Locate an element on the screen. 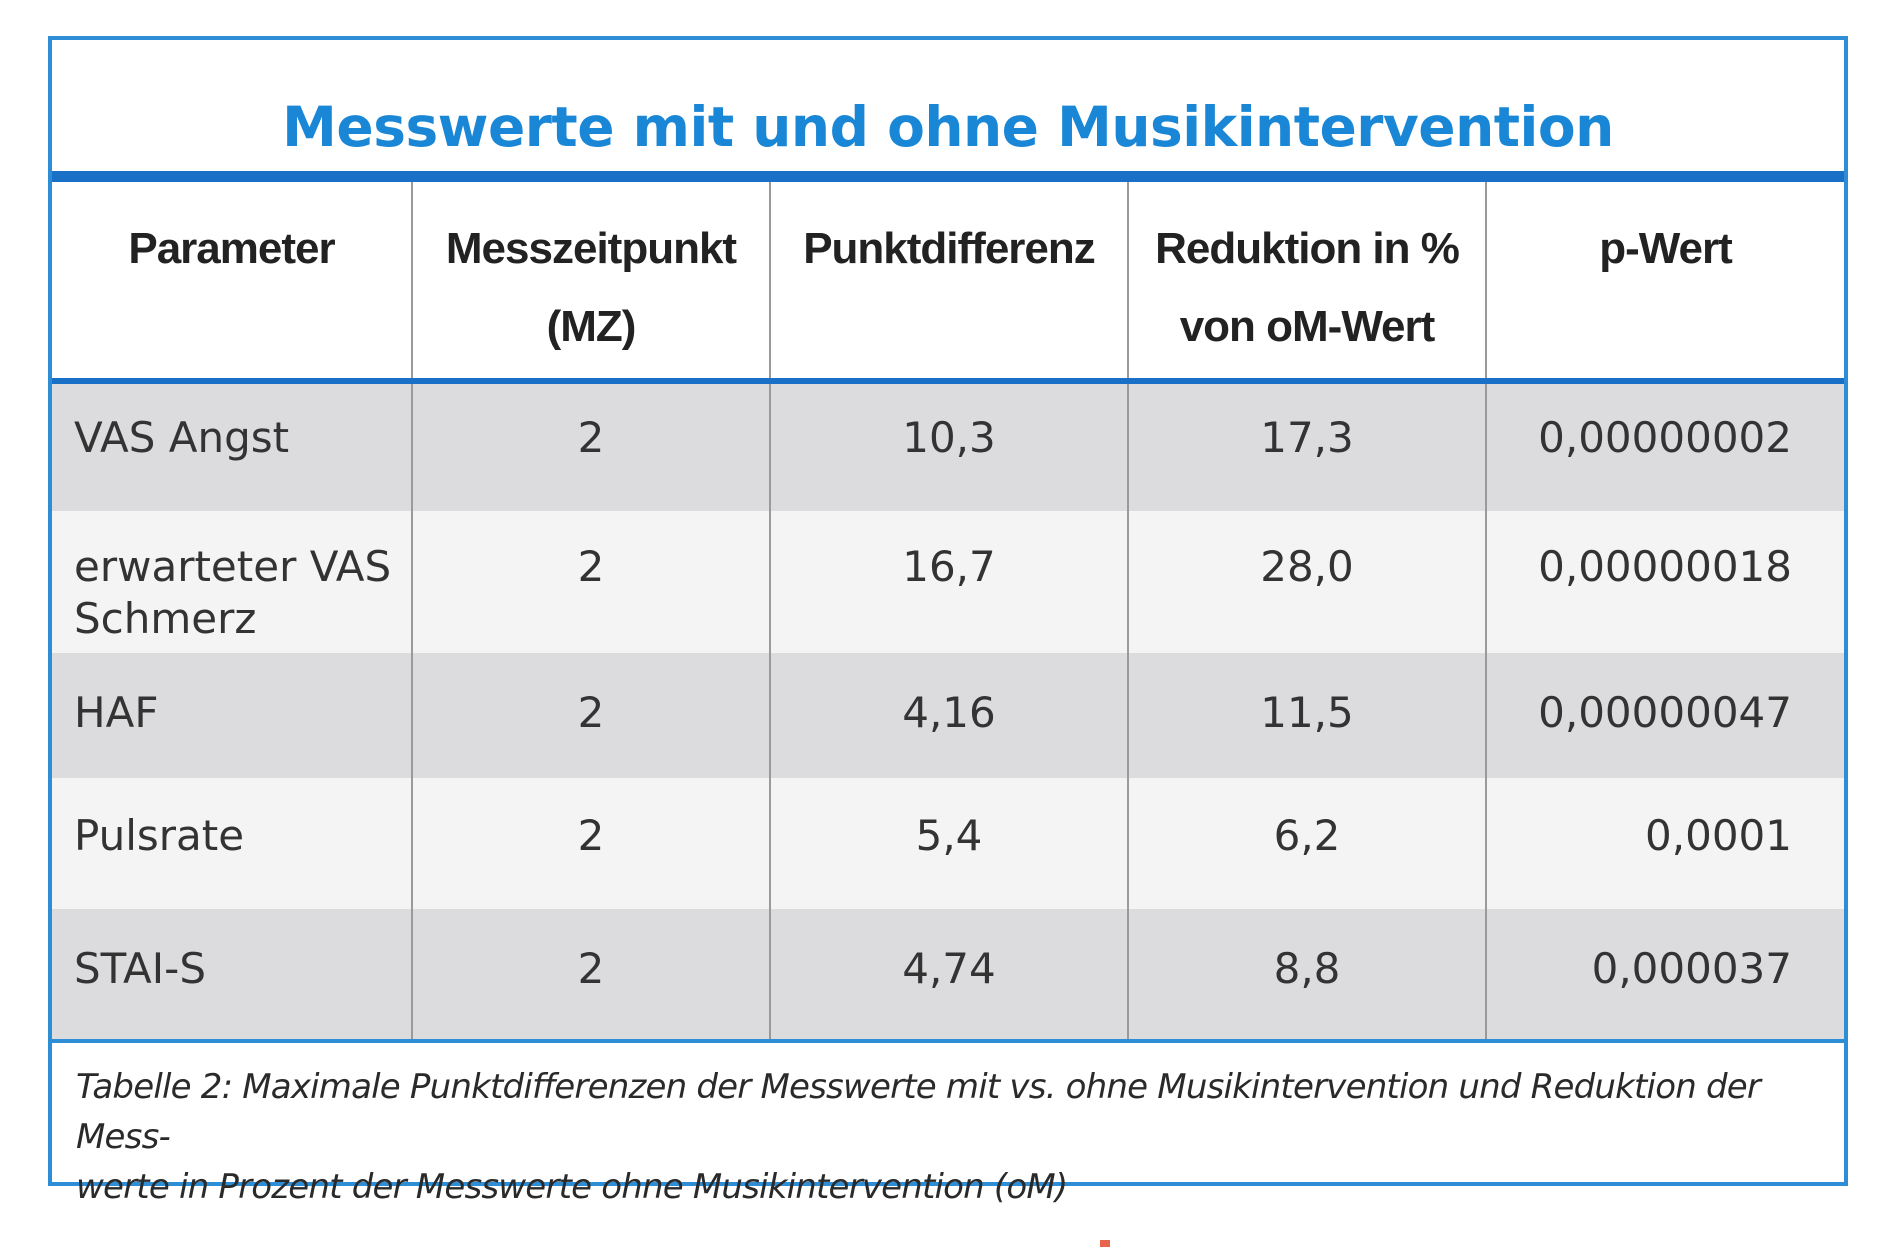 The image size is (1900, 1247). cell-p-wert: 0,00000047 is located at coordinates (1664, 715).